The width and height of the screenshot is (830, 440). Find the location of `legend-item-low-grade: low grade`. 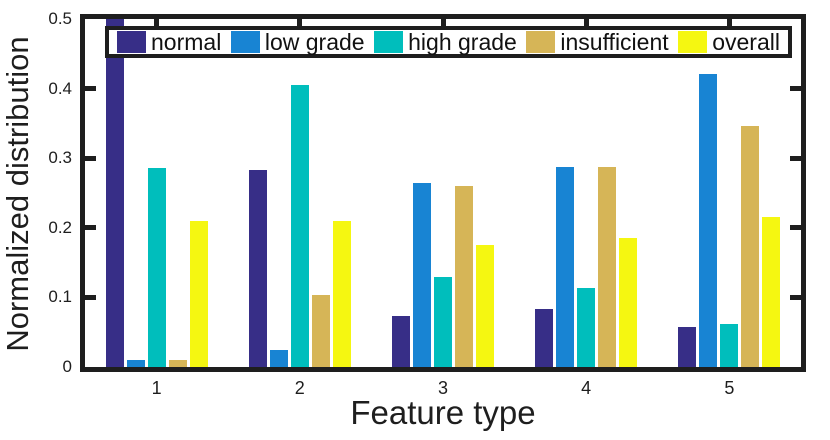

legend-item-low-grade: low grade is located at coordinates (297, 42).